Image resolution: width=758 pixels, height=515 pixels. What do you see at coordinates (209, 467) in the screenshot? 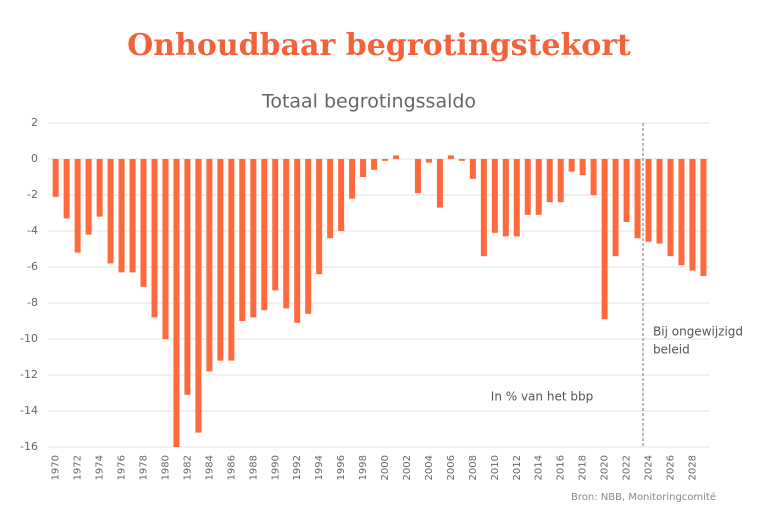
I see `x-tick-label: 1984` at bounding box center [209, 467].